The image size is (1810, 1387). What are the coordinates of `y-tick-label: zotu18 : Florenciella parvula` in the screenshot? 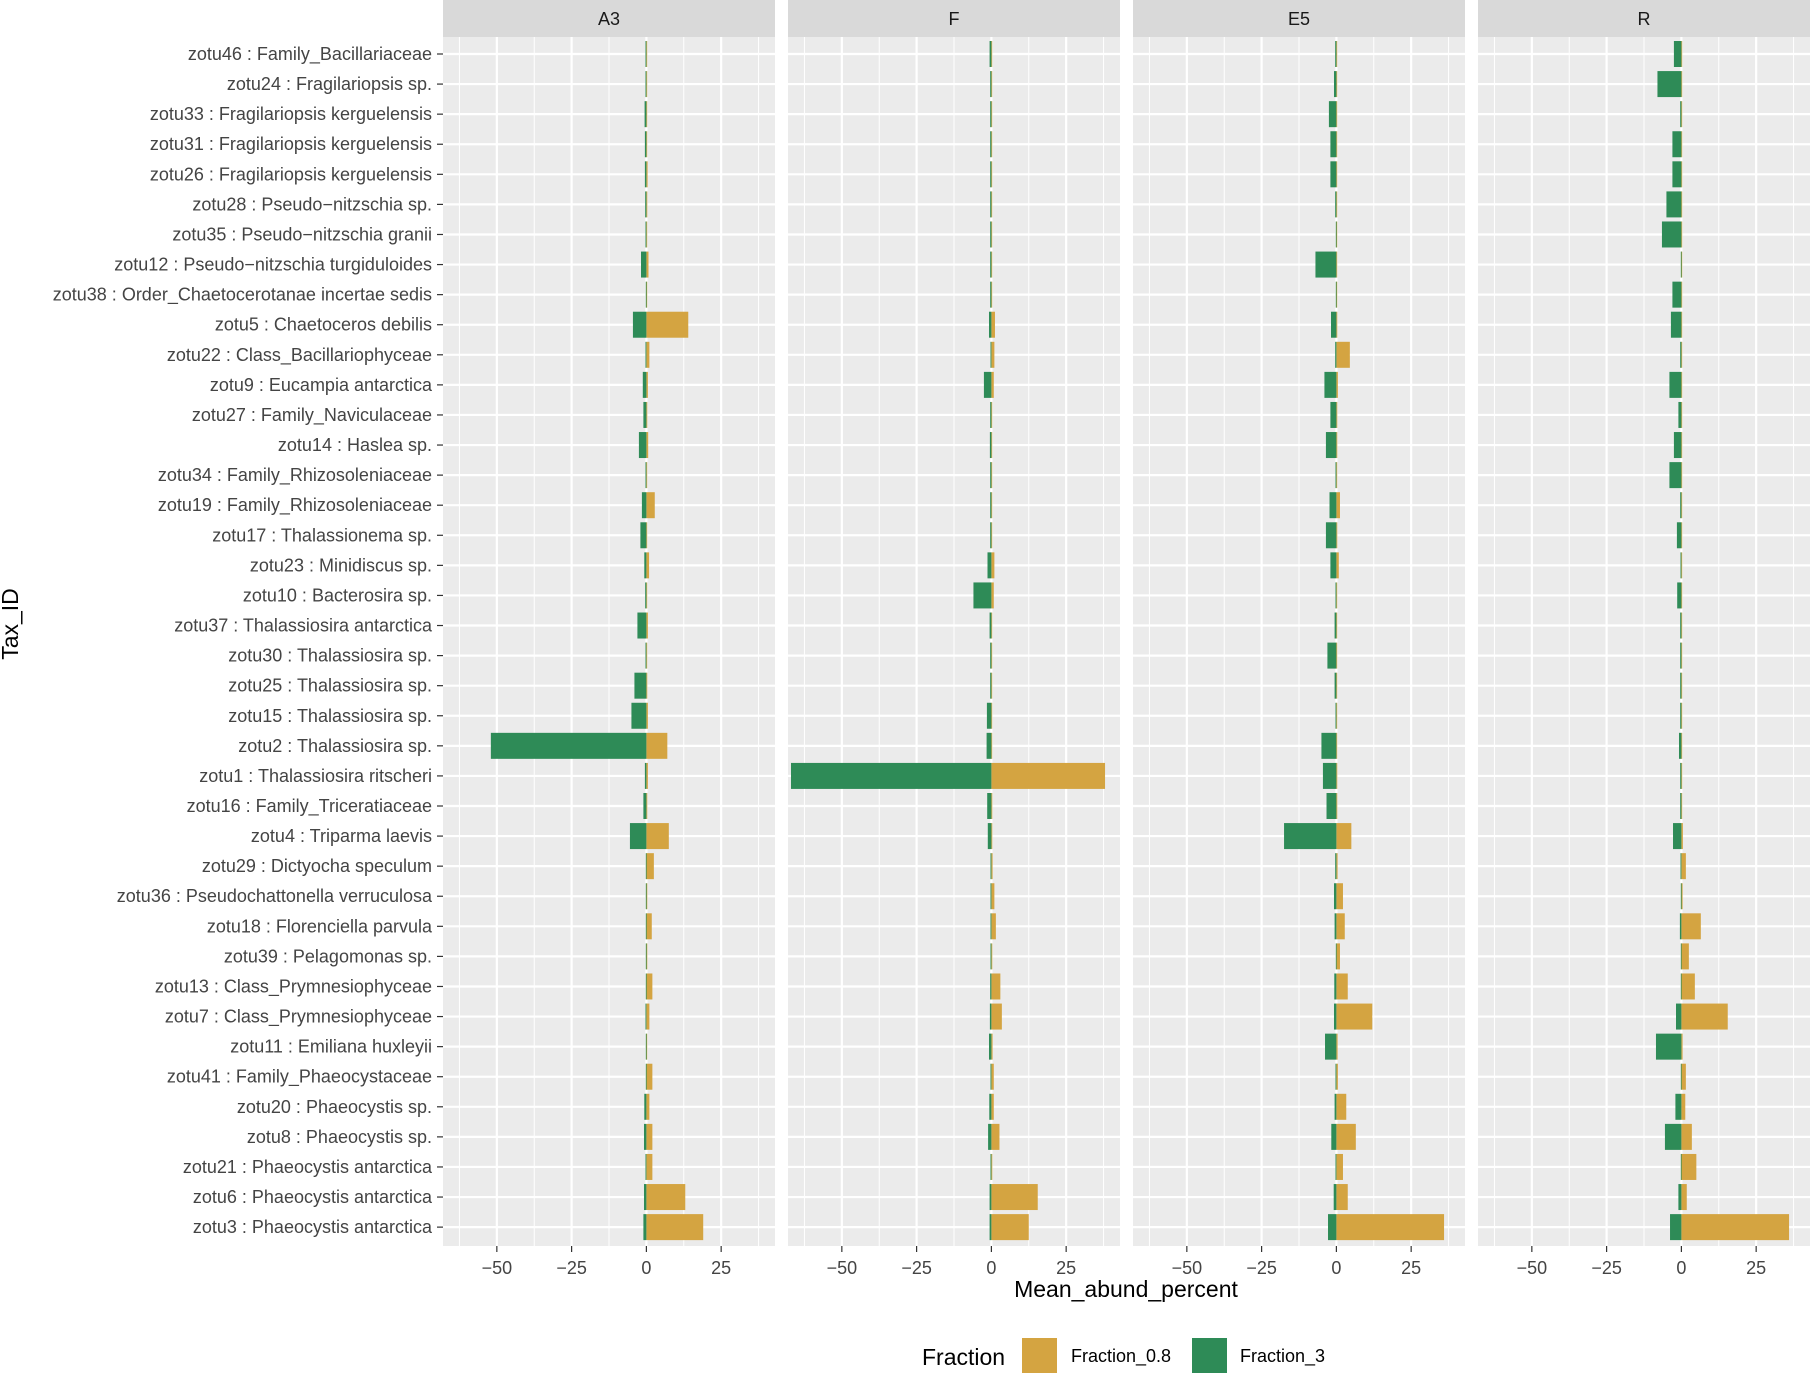 It's located at (320, 926).